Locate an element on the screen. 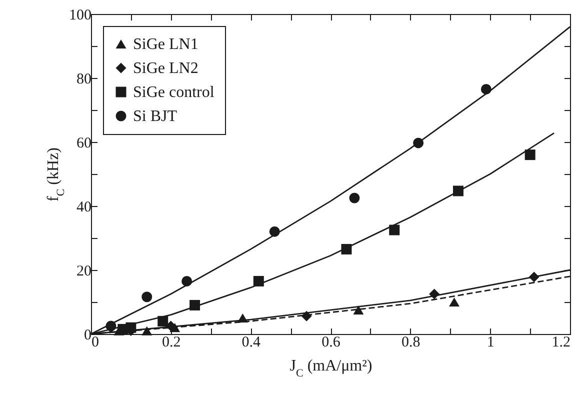 This screenshot has width=584, height=412. y-tick-label: 80 is located at coordinates (84, 80).